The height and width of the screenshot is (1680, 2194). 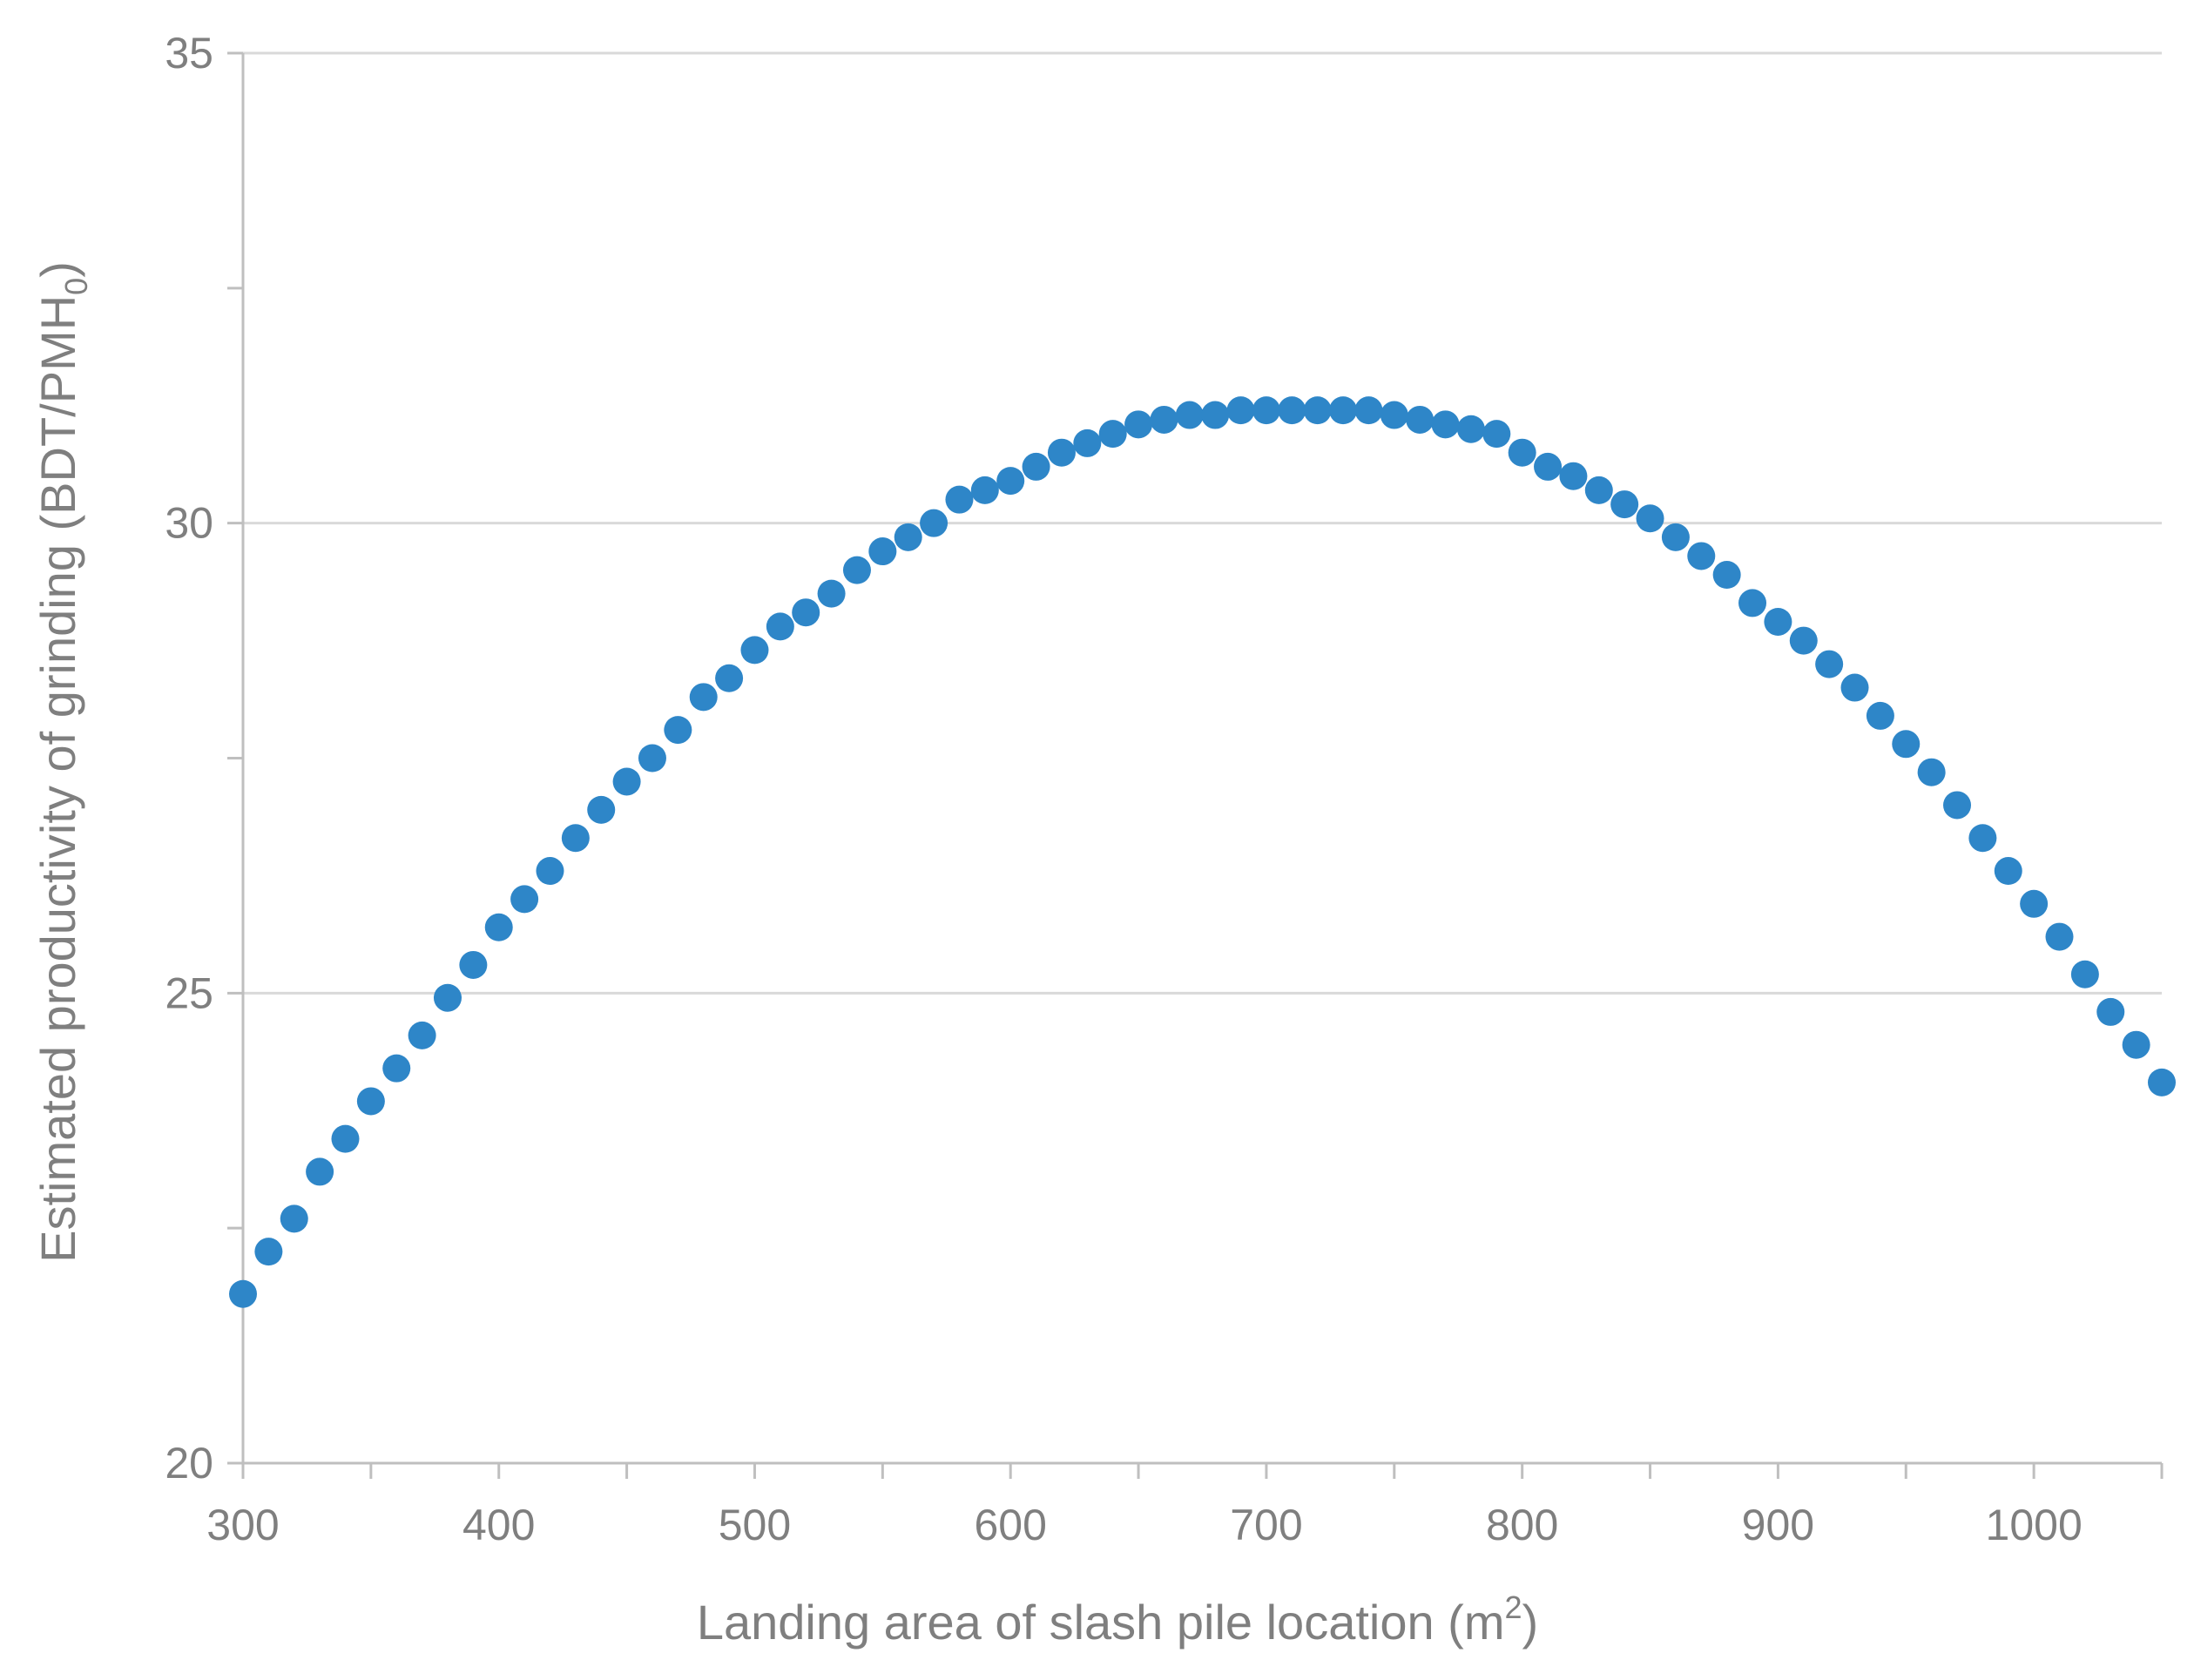 I want to click on y-axis-title-end: ), so click(x=58, y=269).